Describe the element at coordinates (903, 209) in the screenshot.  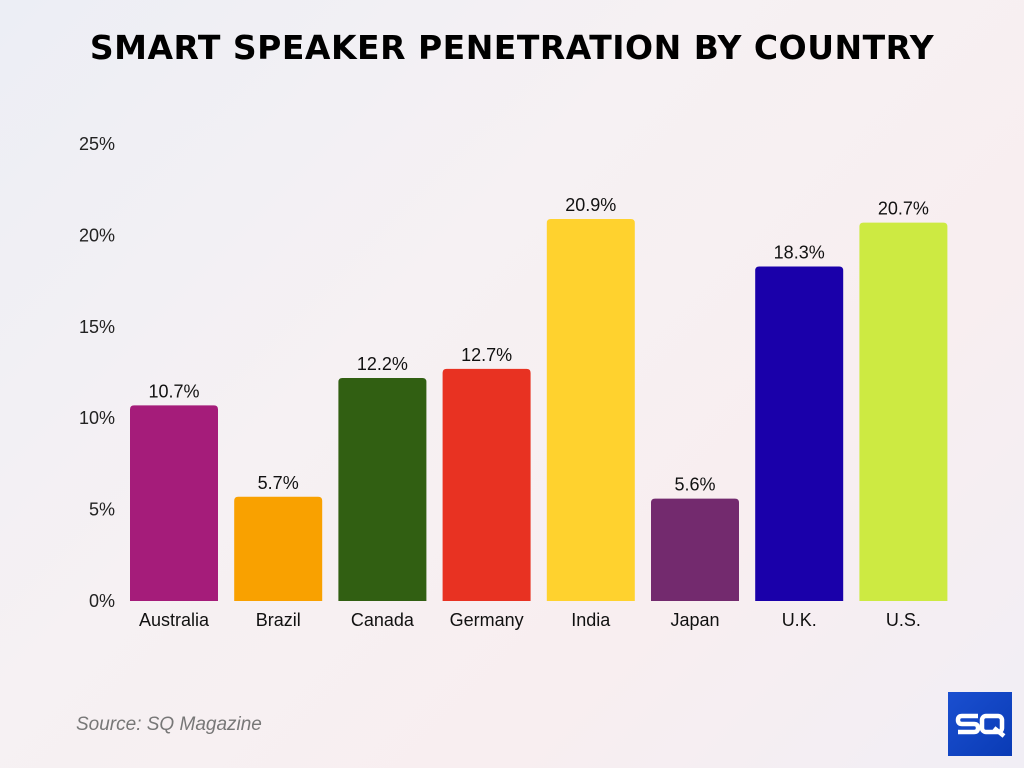
I see `data-label: 20.7%` at that location.